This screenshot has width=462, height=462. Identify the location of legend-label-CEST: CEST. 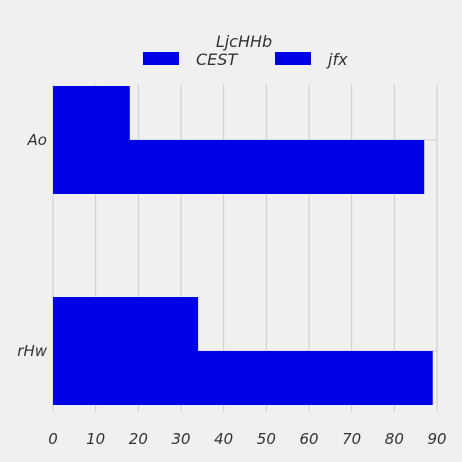
(217, 59).